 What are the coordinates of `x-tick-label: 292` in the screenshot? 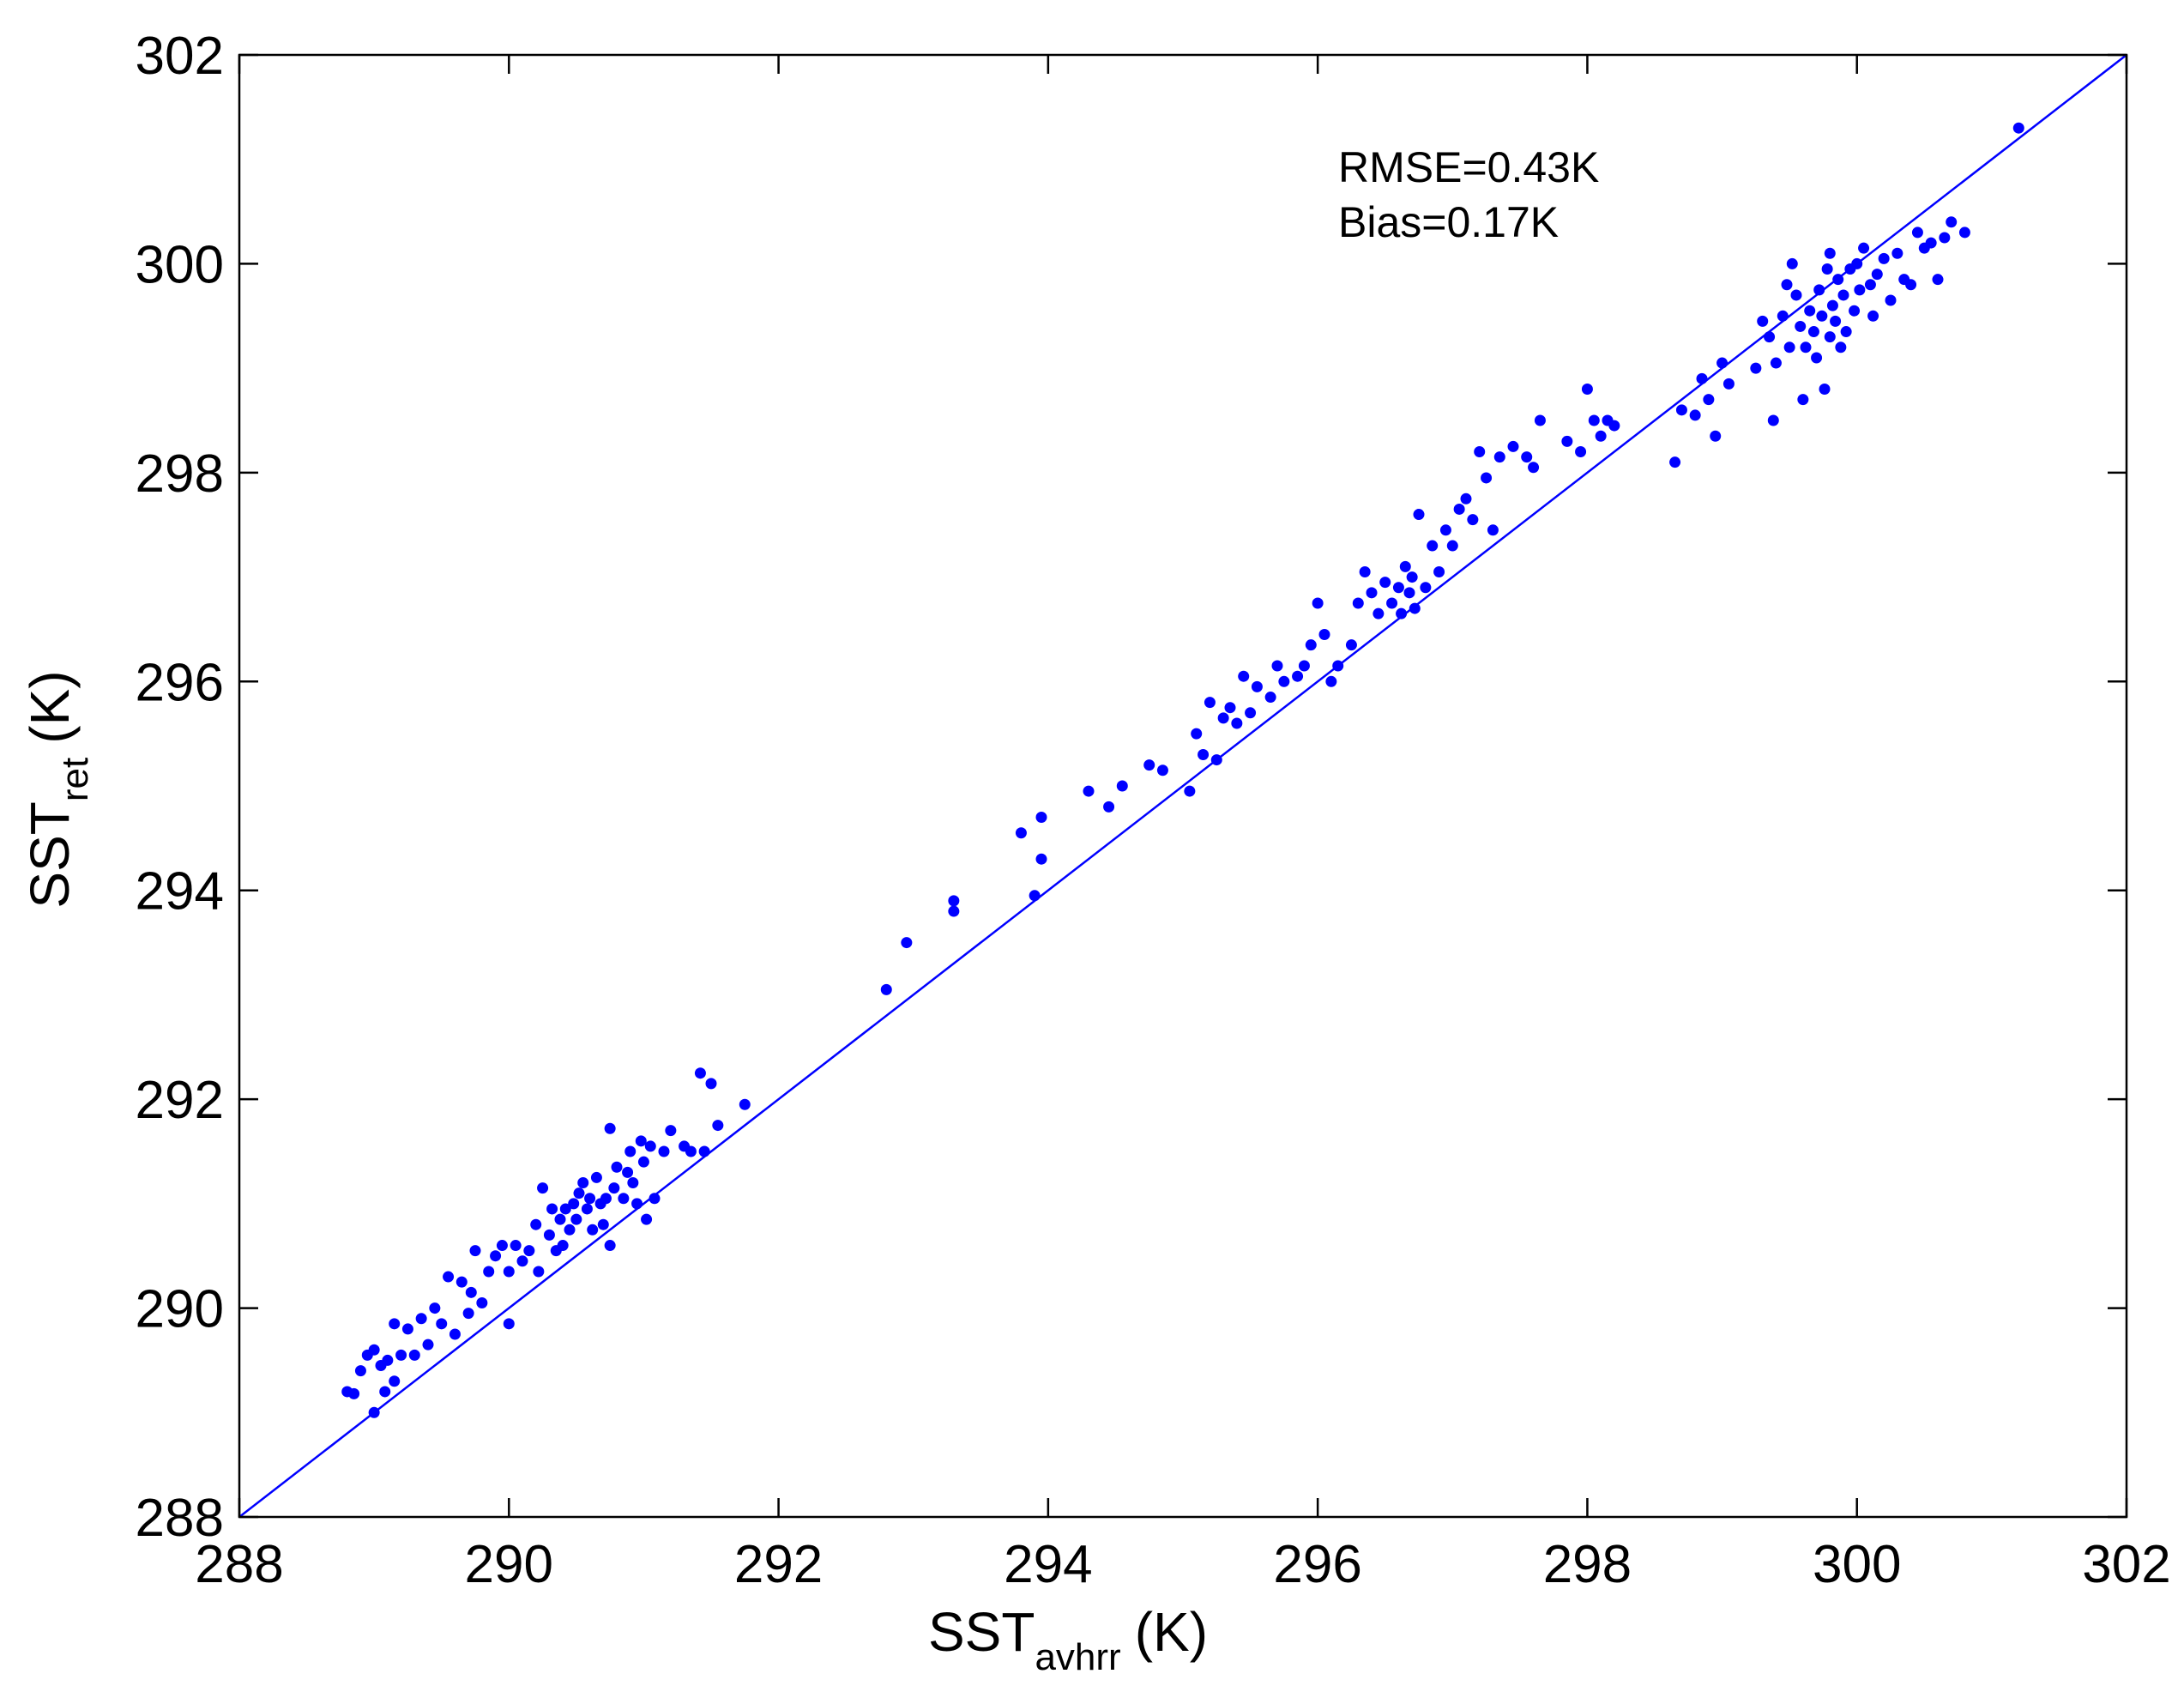 It's located at (778, 1564).